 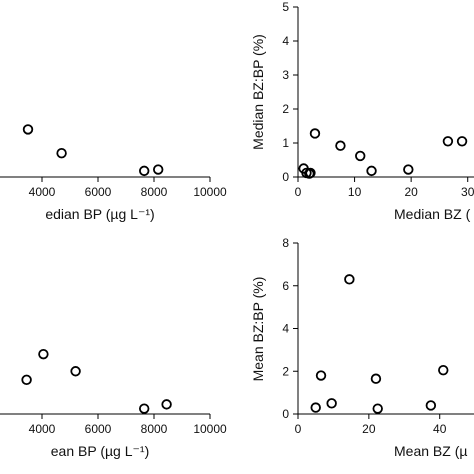 I want to click on x-axis-title: Median BZ (, so click(x=432, y=214).